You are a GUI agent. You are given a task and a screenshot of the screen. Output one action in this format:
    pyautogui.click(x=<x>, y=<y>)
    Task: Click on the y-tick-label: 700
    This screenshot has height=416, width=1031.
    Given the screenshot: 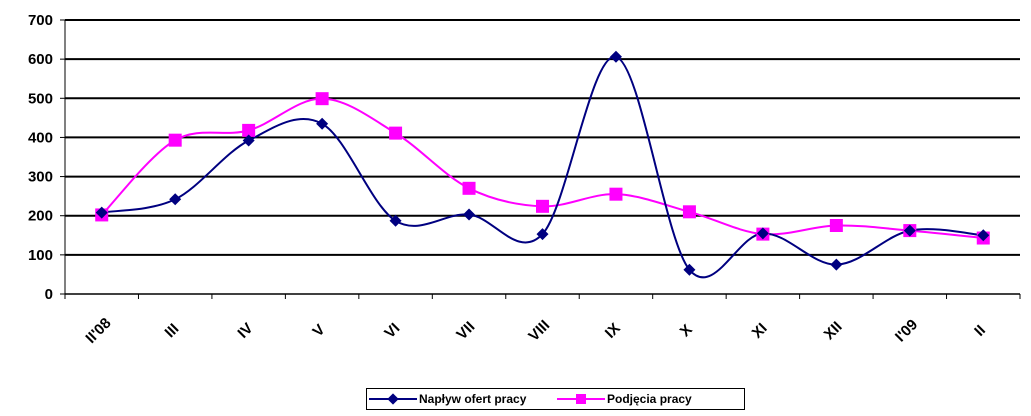 What is the action you would take?
    pyautogui.click(x=40, y=20)
    